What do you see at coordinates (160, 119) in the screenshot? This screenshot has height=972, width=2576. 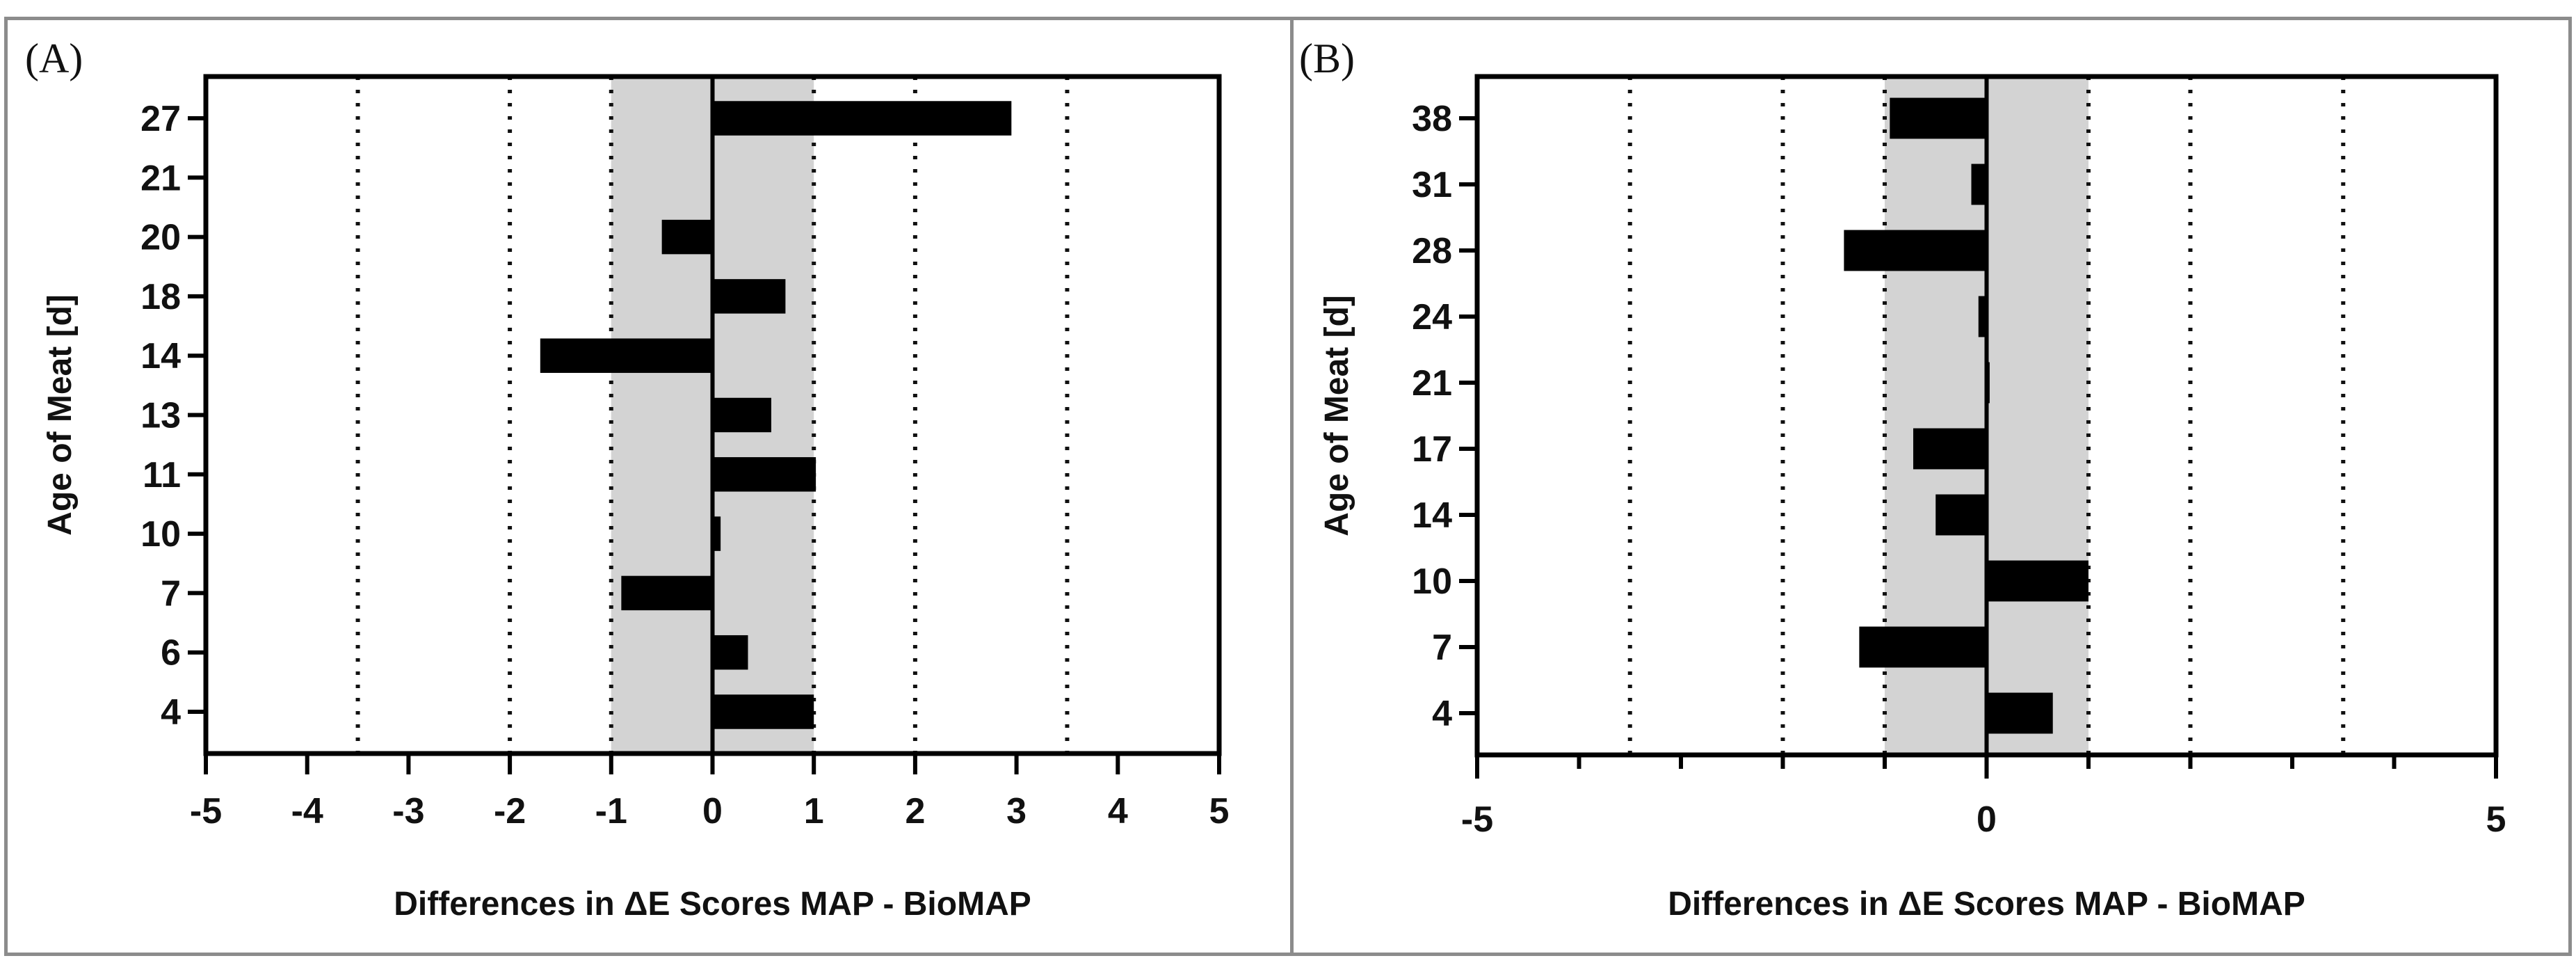 I see `y-tick-label: 27` at bounding box center [160, 119].